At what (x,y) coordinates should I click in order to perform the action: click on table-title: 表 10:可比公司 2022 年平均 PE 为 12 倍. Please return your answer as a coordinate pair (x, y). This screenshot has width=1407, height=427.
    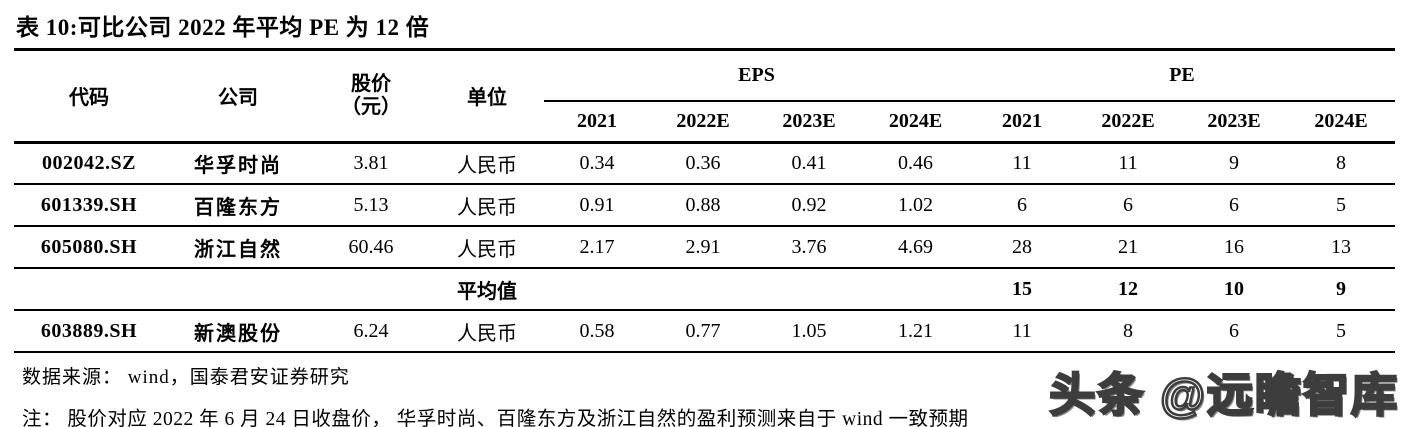
    Looking at the image, I should click on (704, 28).